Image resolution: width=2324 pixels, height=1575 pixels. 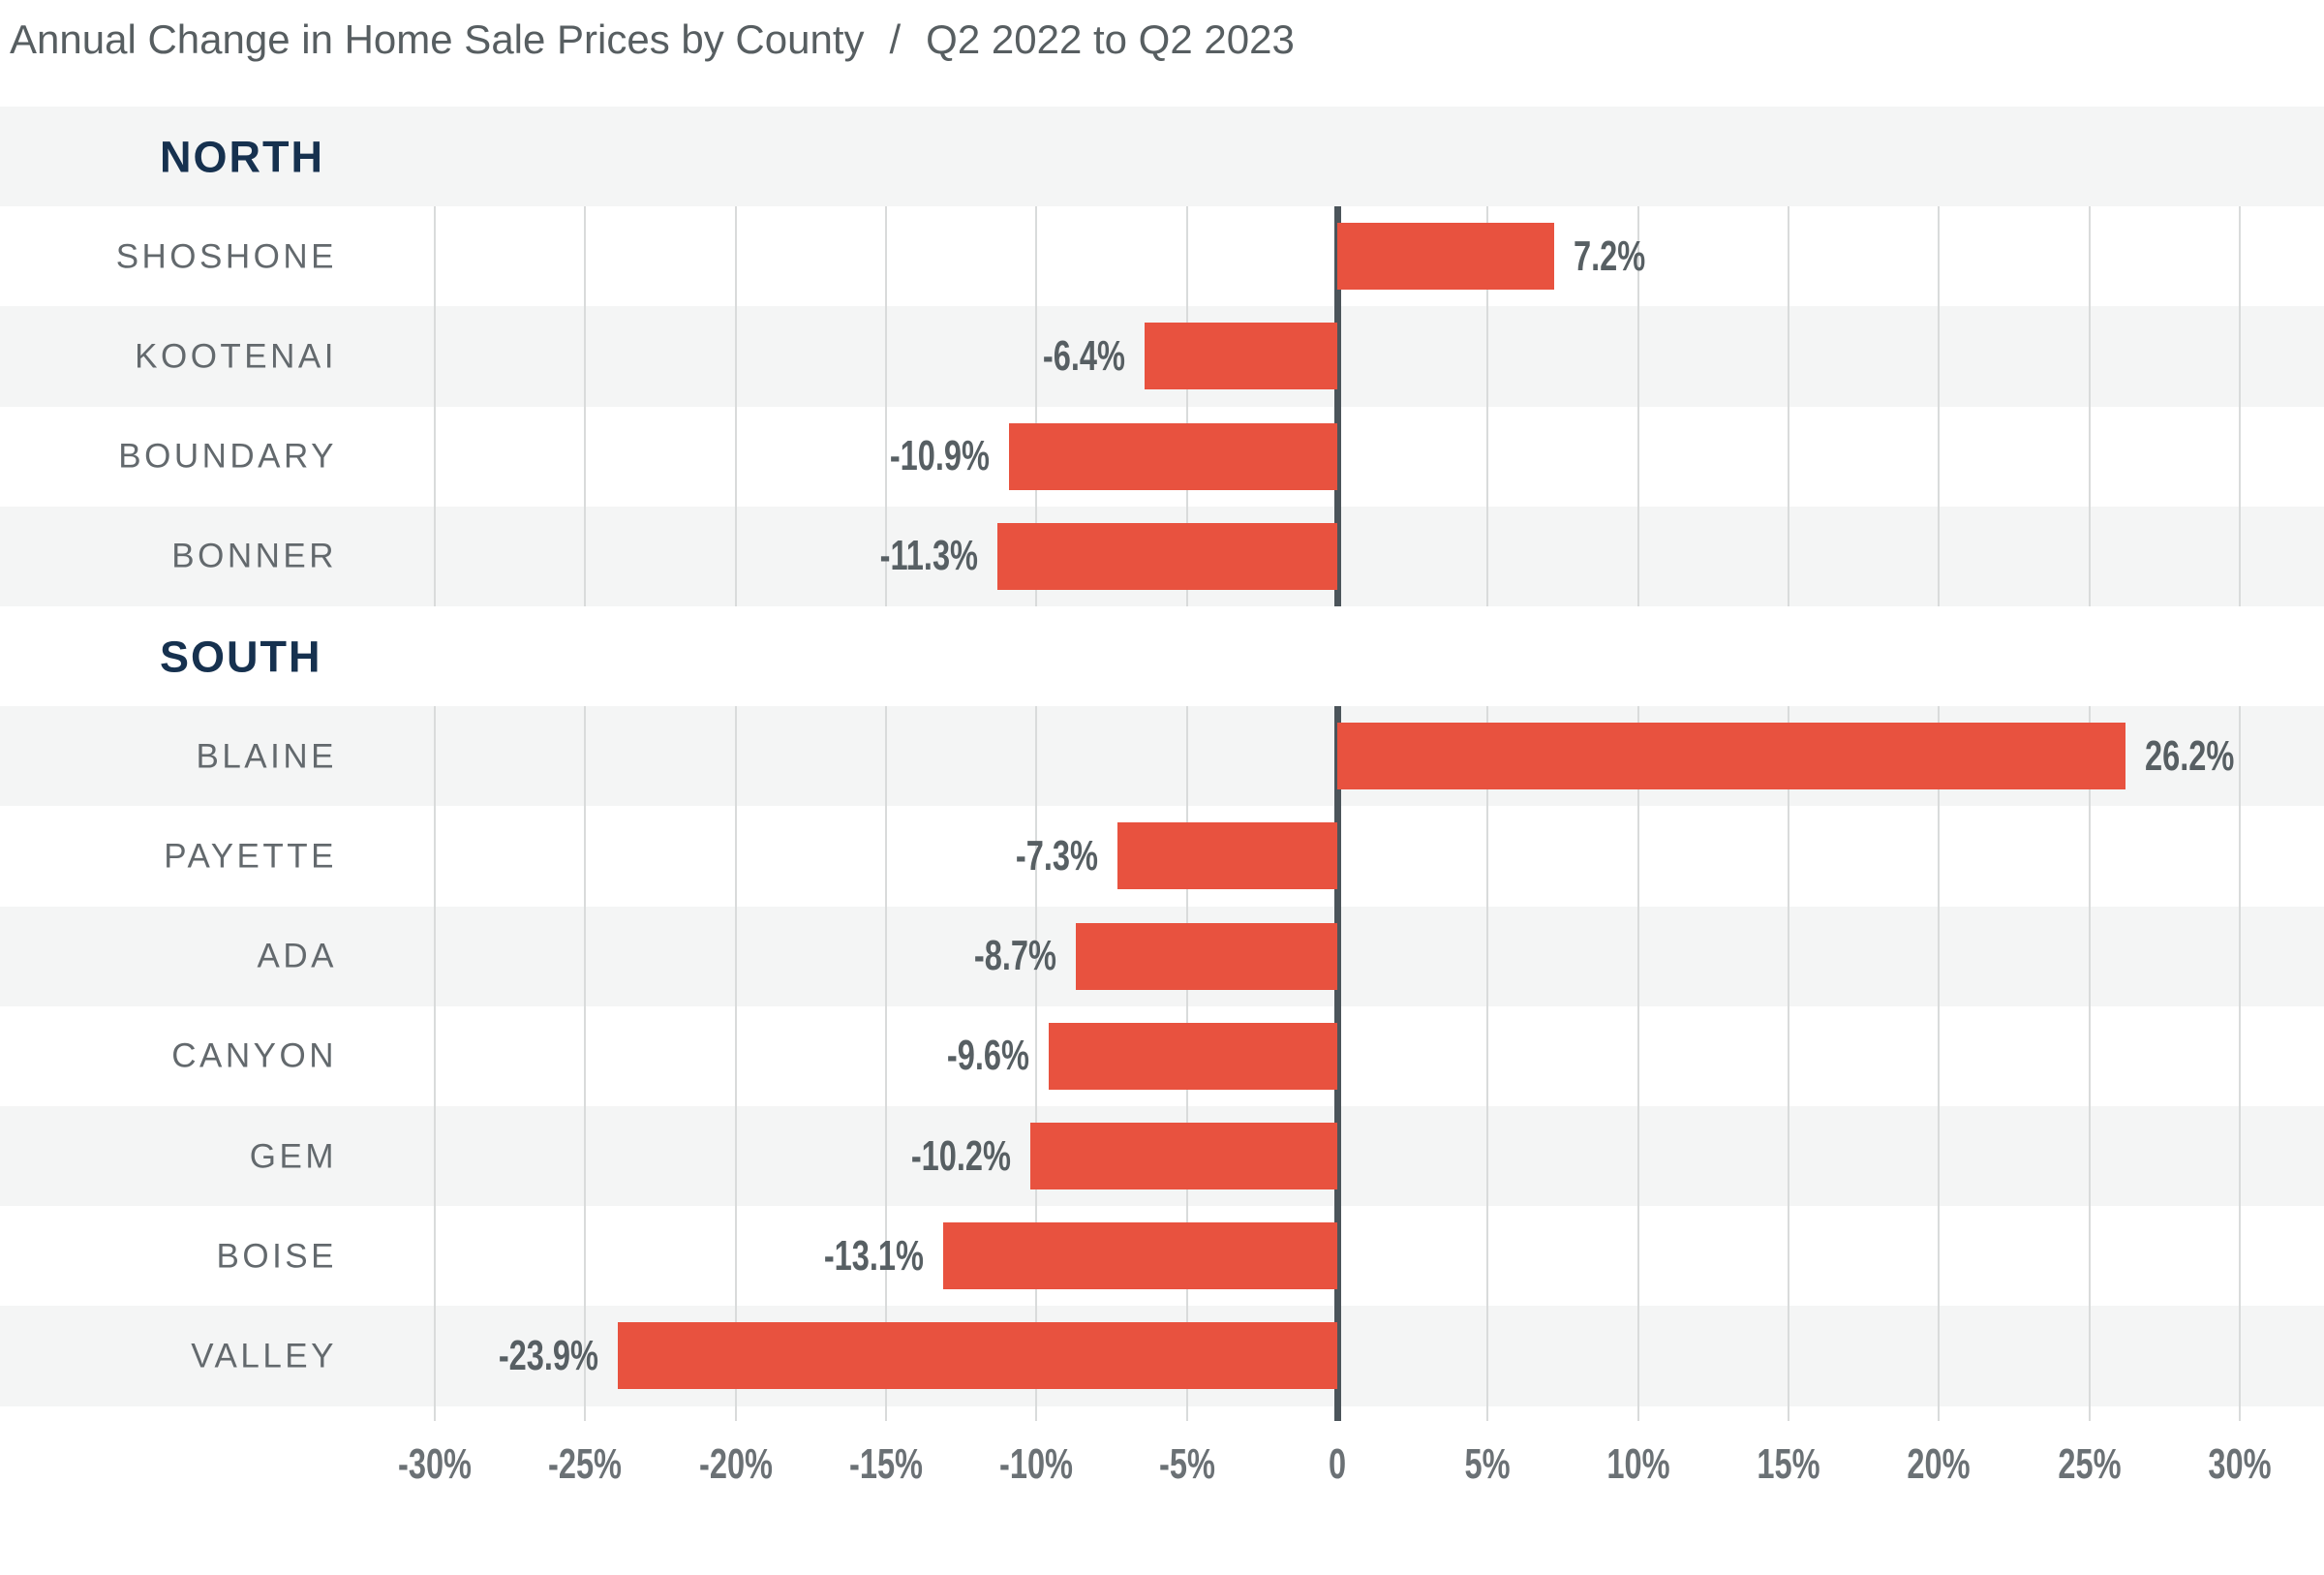 What do you see at coordinates (1788, 1464) in the screenshot?
I see `axis-tick-label: 15%` at bounding box center [1788, 1464].